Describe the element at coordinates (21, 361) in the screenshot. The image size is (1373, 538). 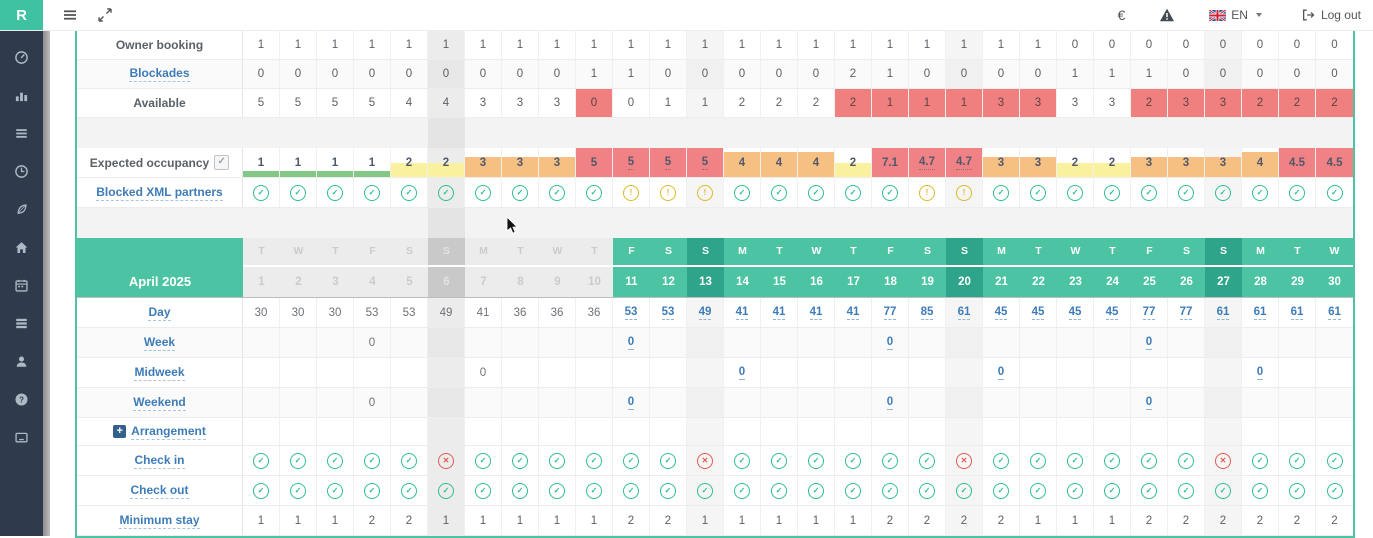
I see `sidebar-item-user` at that location.